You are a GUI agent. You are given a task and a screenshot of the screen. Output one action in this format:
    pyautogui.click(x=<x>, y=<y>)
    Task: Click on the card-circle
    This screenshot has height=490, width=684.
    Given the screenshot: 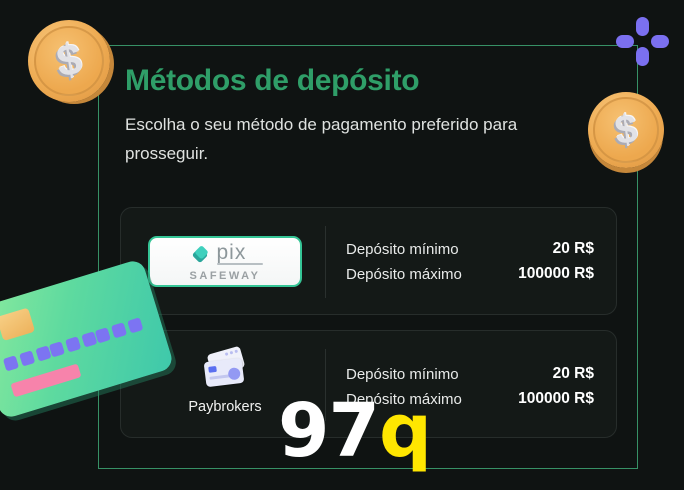 What is the action you would take?
    pyautogui.click(x=234, y=374)
    